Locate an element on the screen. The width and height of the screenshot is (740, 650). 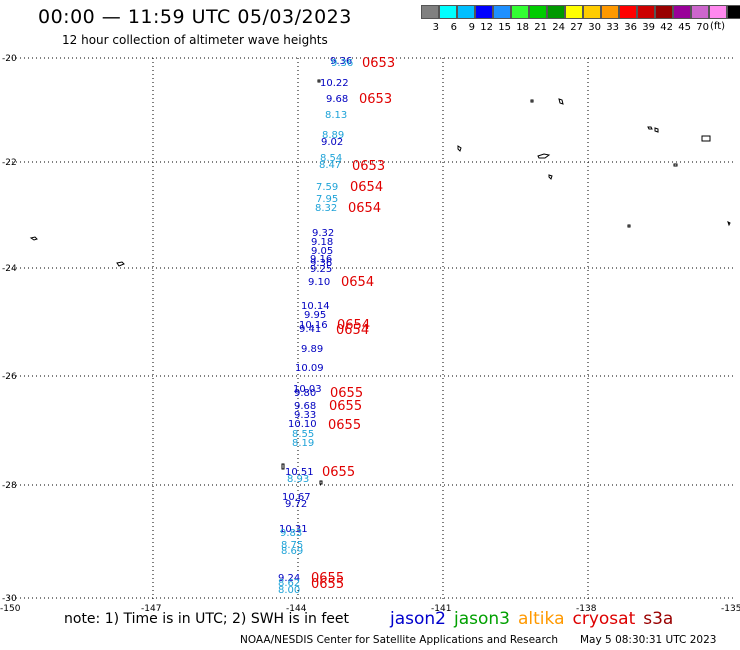
legend-tick-label: 39 is located at coordinates (648, 27).